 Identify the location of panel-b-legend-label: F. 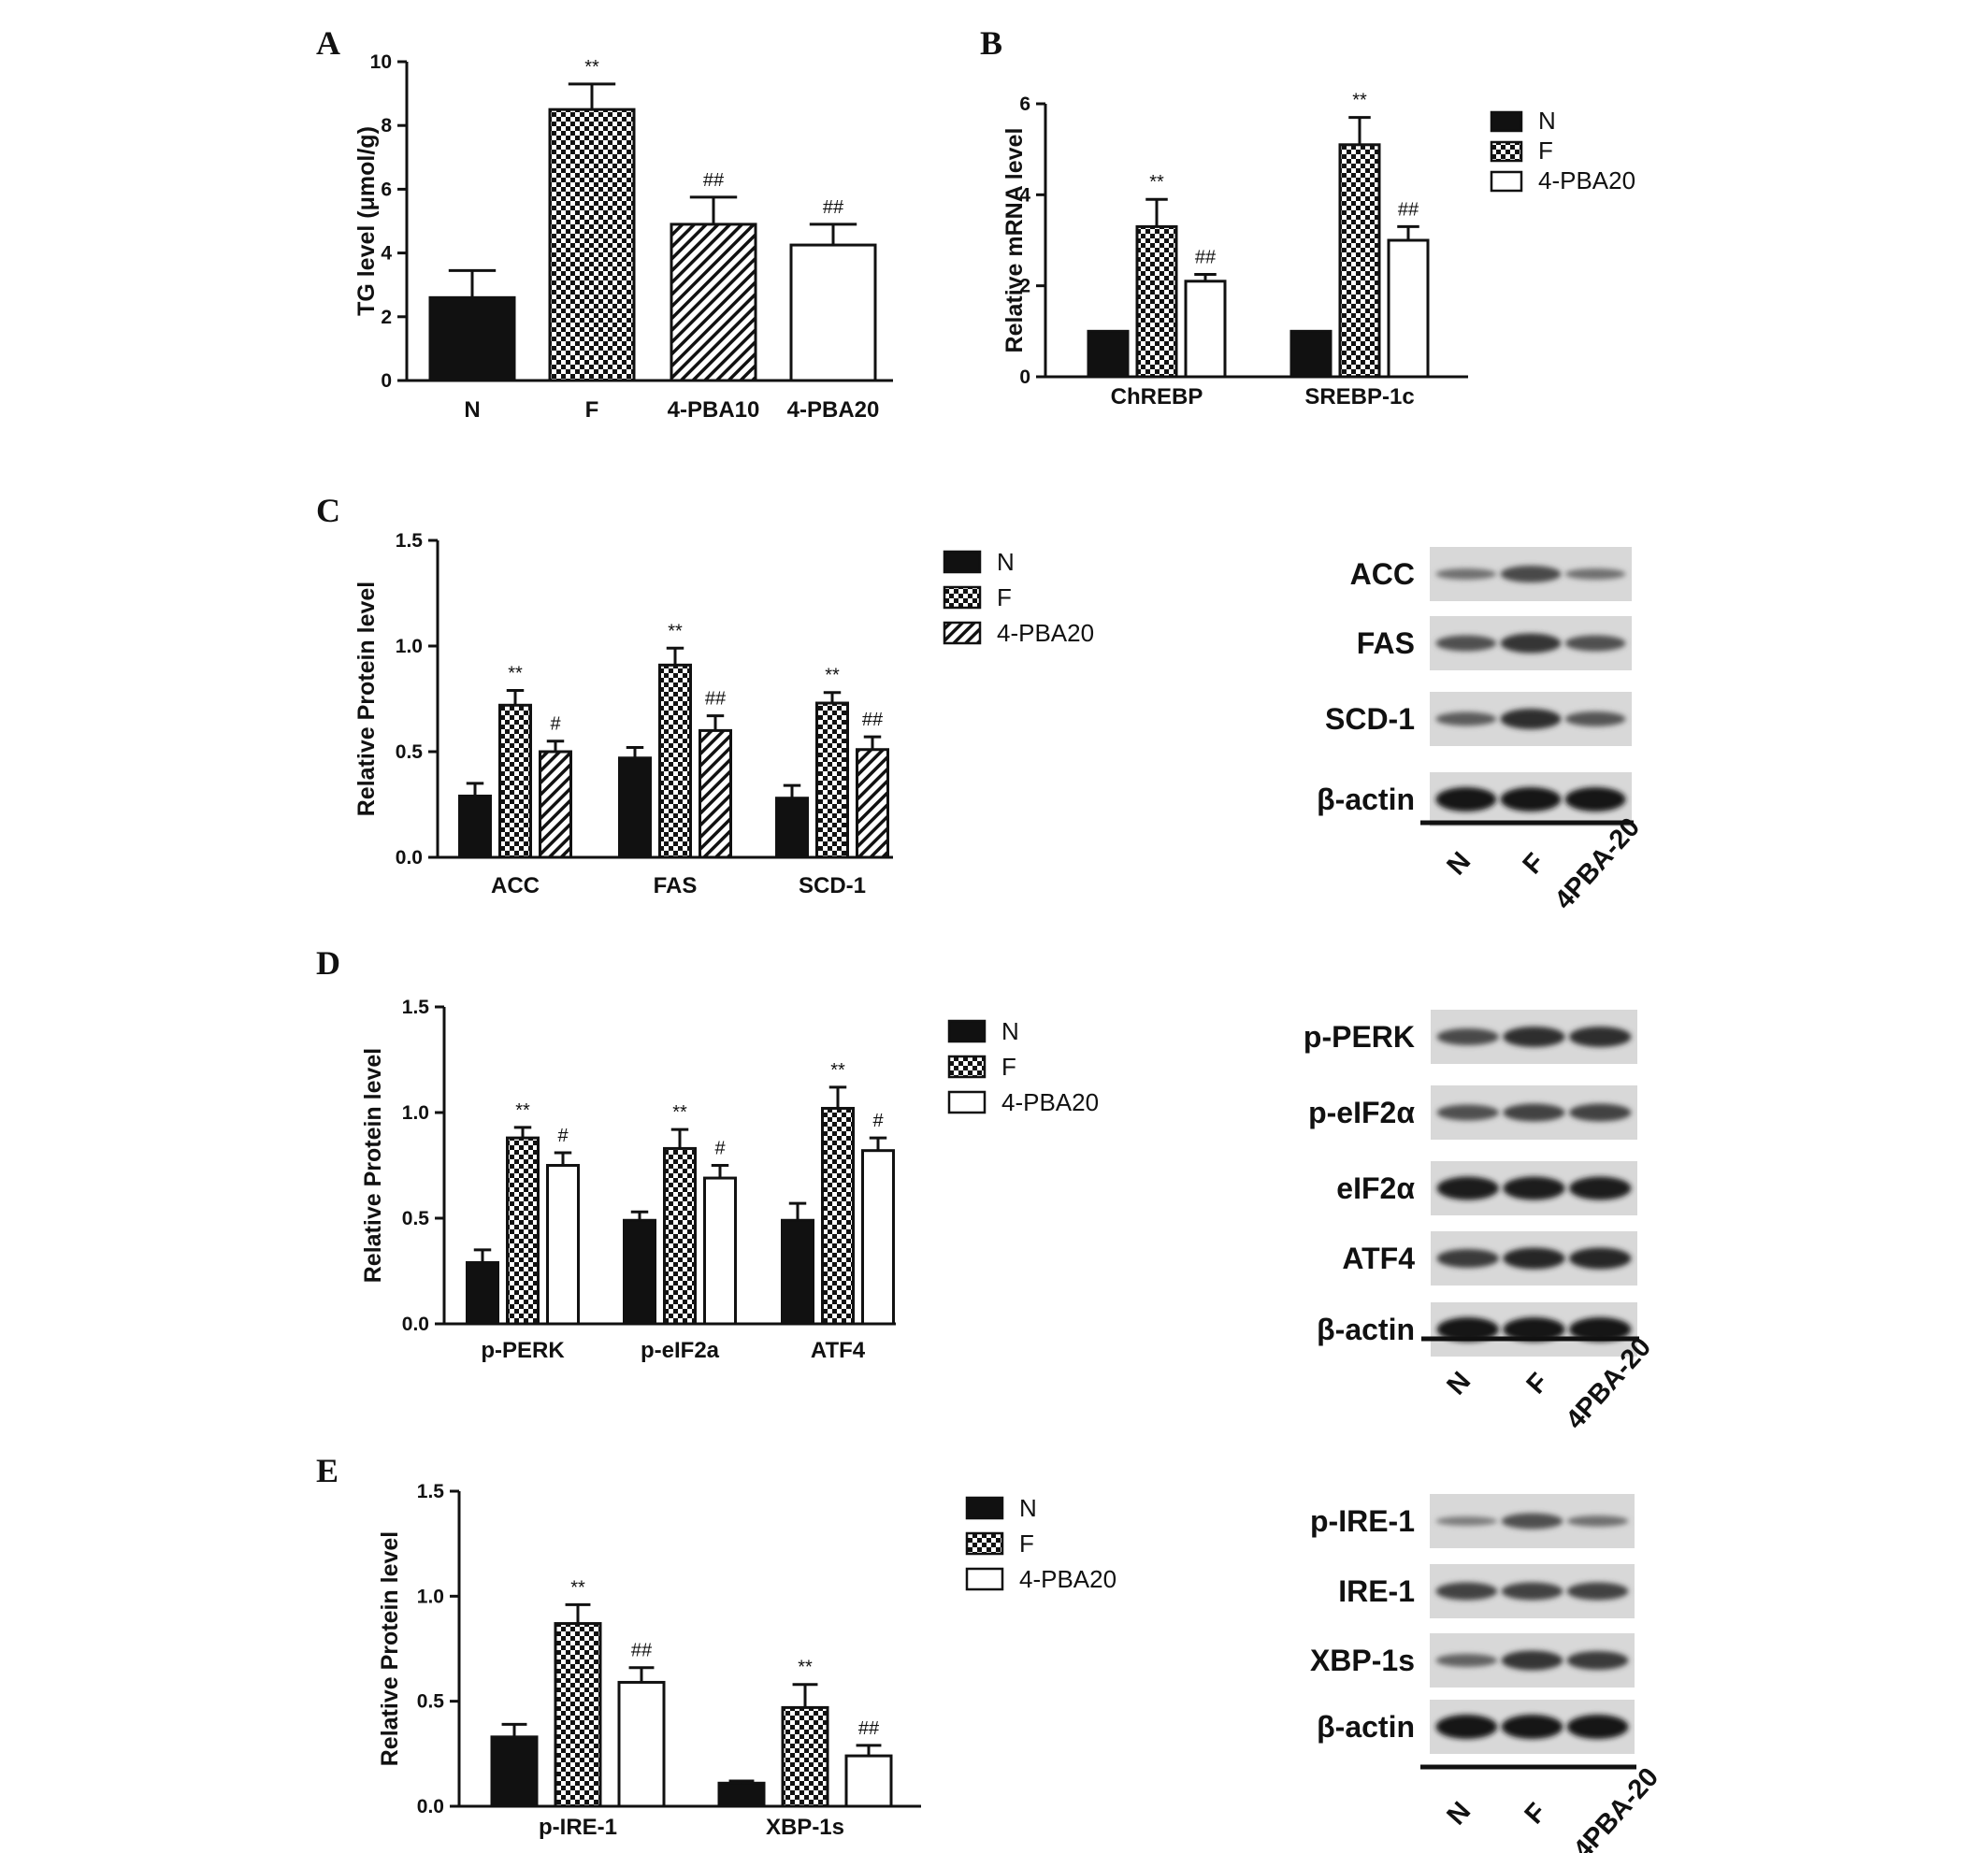
(1546, 150).